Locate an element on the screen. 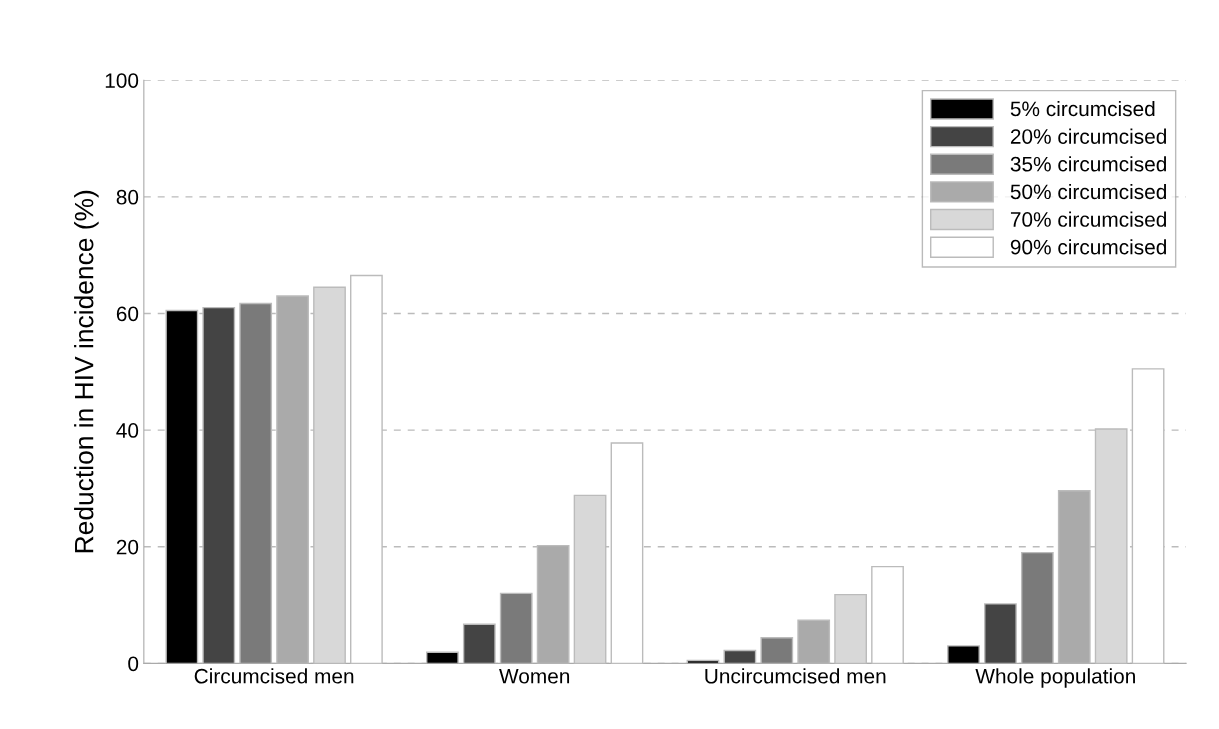 The height and width of the screenshot is (729, 1219). y-axis-title: Reduction in HIV incidence (%) is located at coordinates (86, 371).